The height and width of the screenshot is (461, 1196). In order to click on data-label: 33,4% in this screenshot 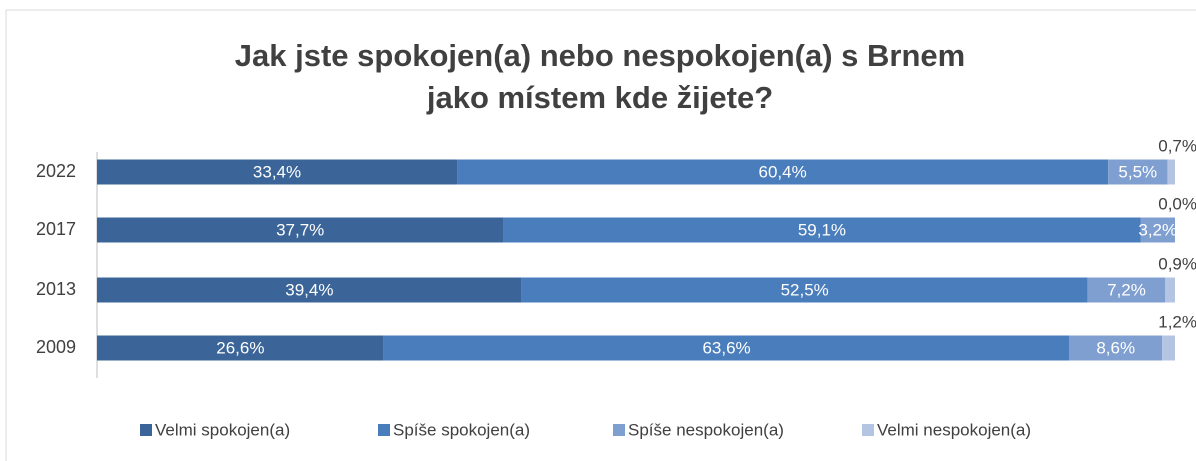, I will do `click(277, 171)`.